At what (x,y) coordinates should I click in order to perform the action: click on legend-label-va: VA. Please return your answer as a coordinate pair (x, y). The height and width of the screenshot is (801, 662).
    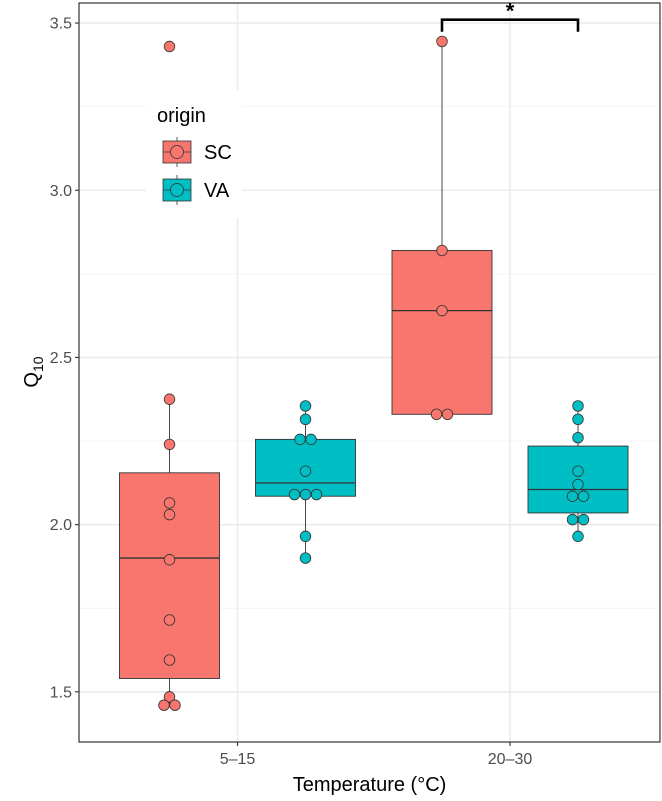
    Looking at the image, I should click on (217, 191).